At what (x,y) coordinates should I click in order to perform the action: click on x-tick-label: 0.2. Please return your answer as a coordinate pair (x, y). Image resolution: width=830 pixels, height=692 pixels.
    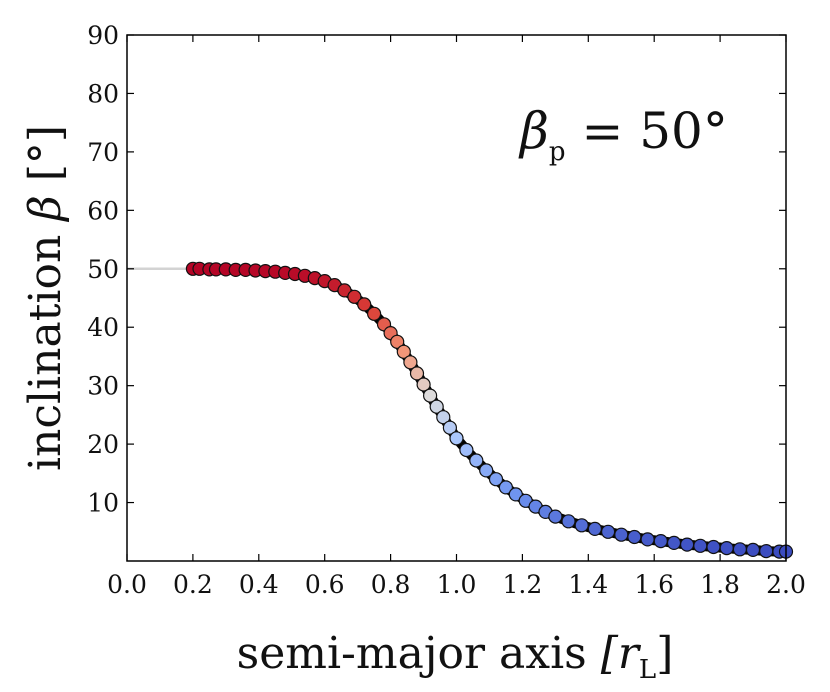
    Looking at the image, I should click on (193, 584).